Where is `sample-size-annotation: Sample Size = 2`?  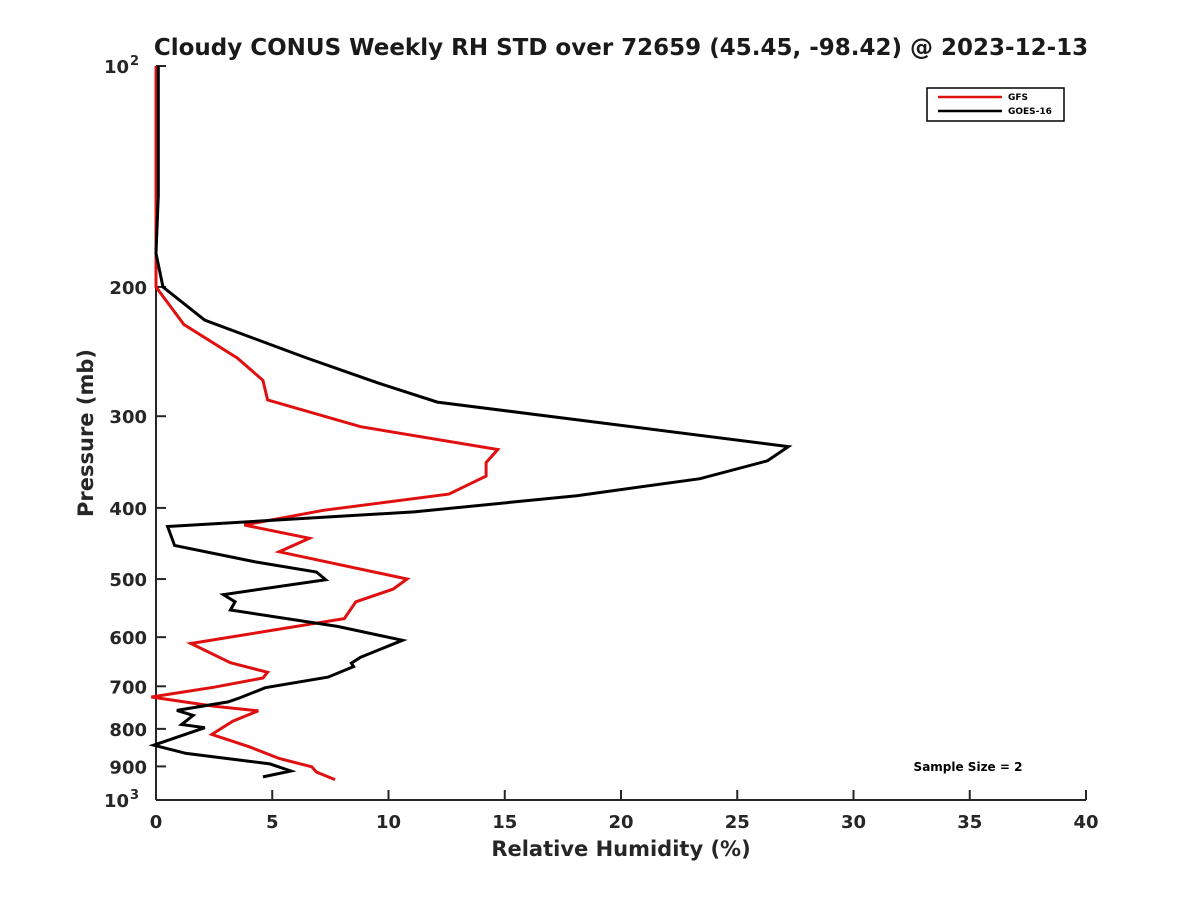 sample-size-annotation: Sample Size = 2 is located at coordinates (968, 767).